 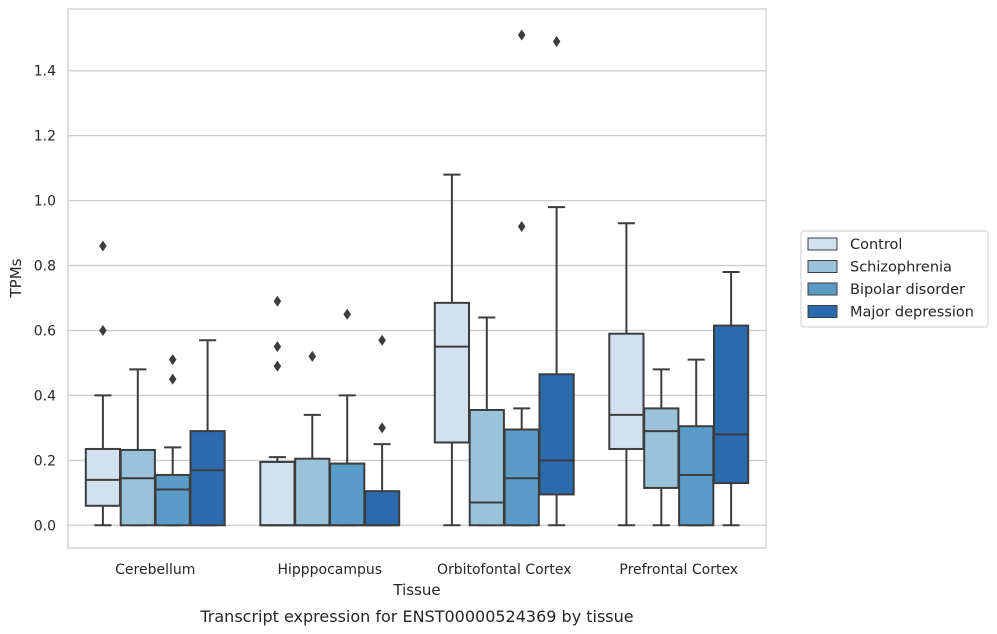 I want to click on legend-frame, so click(x=894, y=279).